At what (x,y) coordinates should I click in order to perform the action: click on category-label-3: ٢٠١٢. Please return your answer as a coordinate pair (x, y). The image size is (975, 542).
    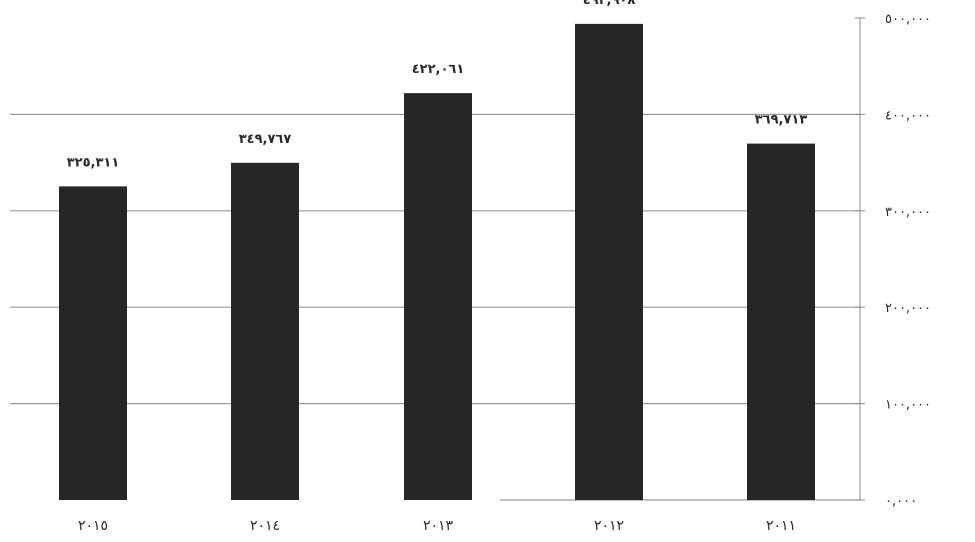
    Looking at the image, I should click on (609, 526).